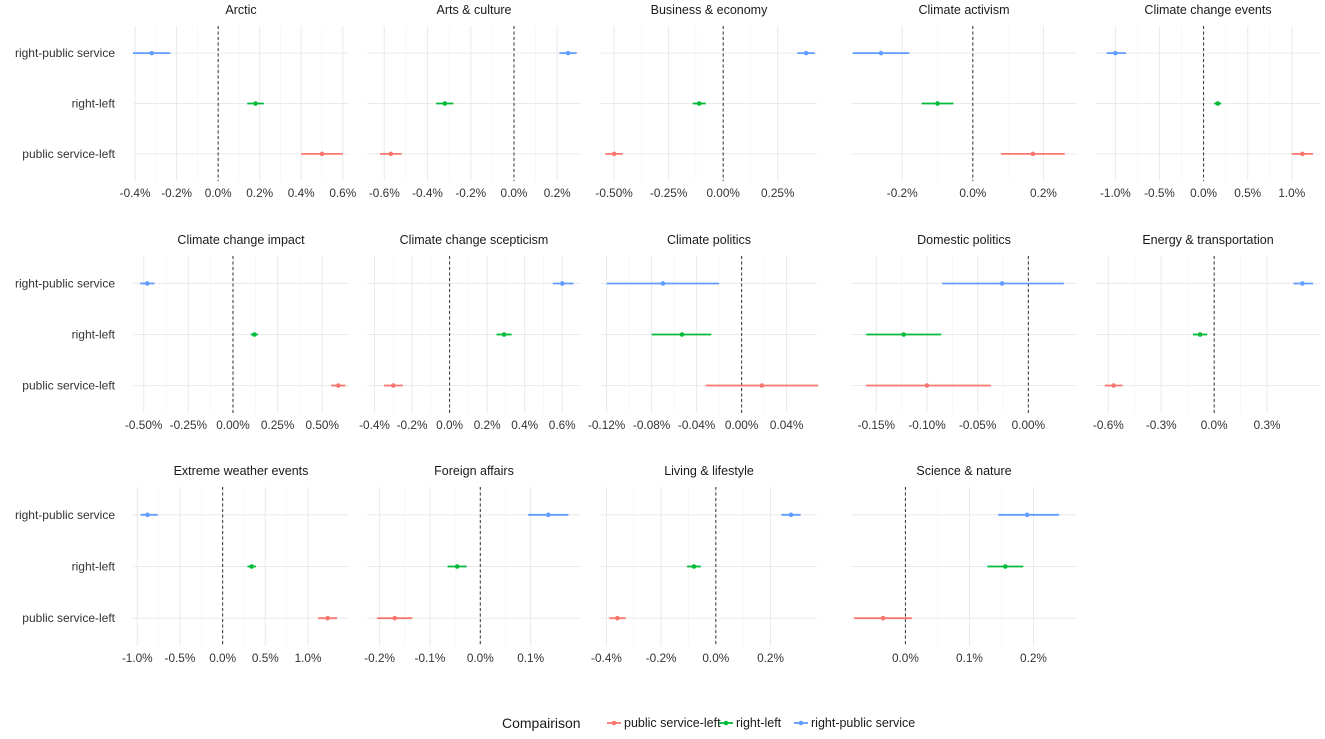  Describe the element at coordinates (472, 564) in the screenshot. I see `panel-foreign-affairs: Foreign affairs -0.2% -0.1% 0.0% 0.1%` at that location.